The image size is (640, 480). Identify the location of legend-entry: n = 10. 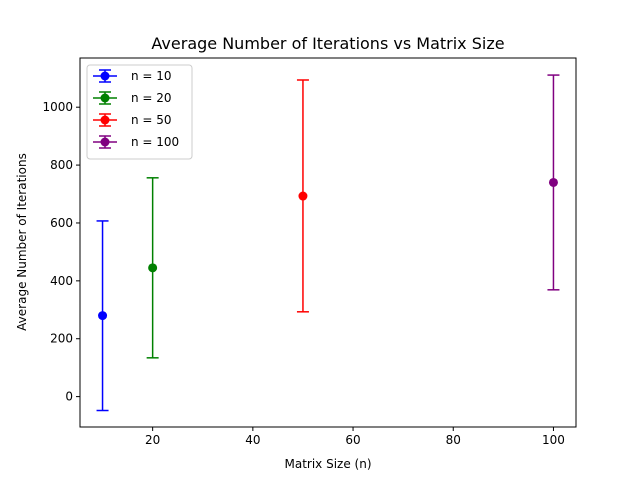
(132, 76).